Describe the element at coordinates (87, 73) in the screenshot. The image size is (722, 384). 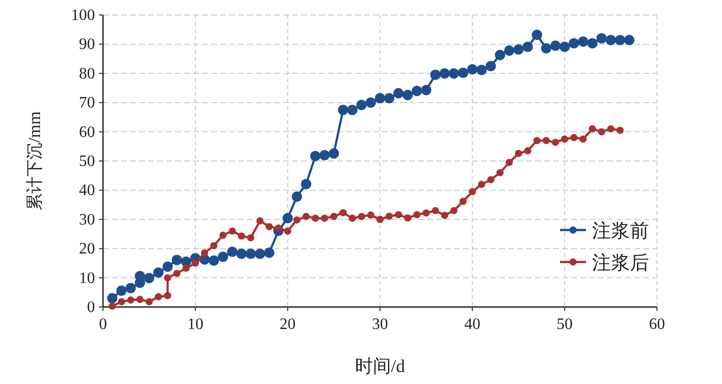
I see `y-tick-label: 80` at that location.